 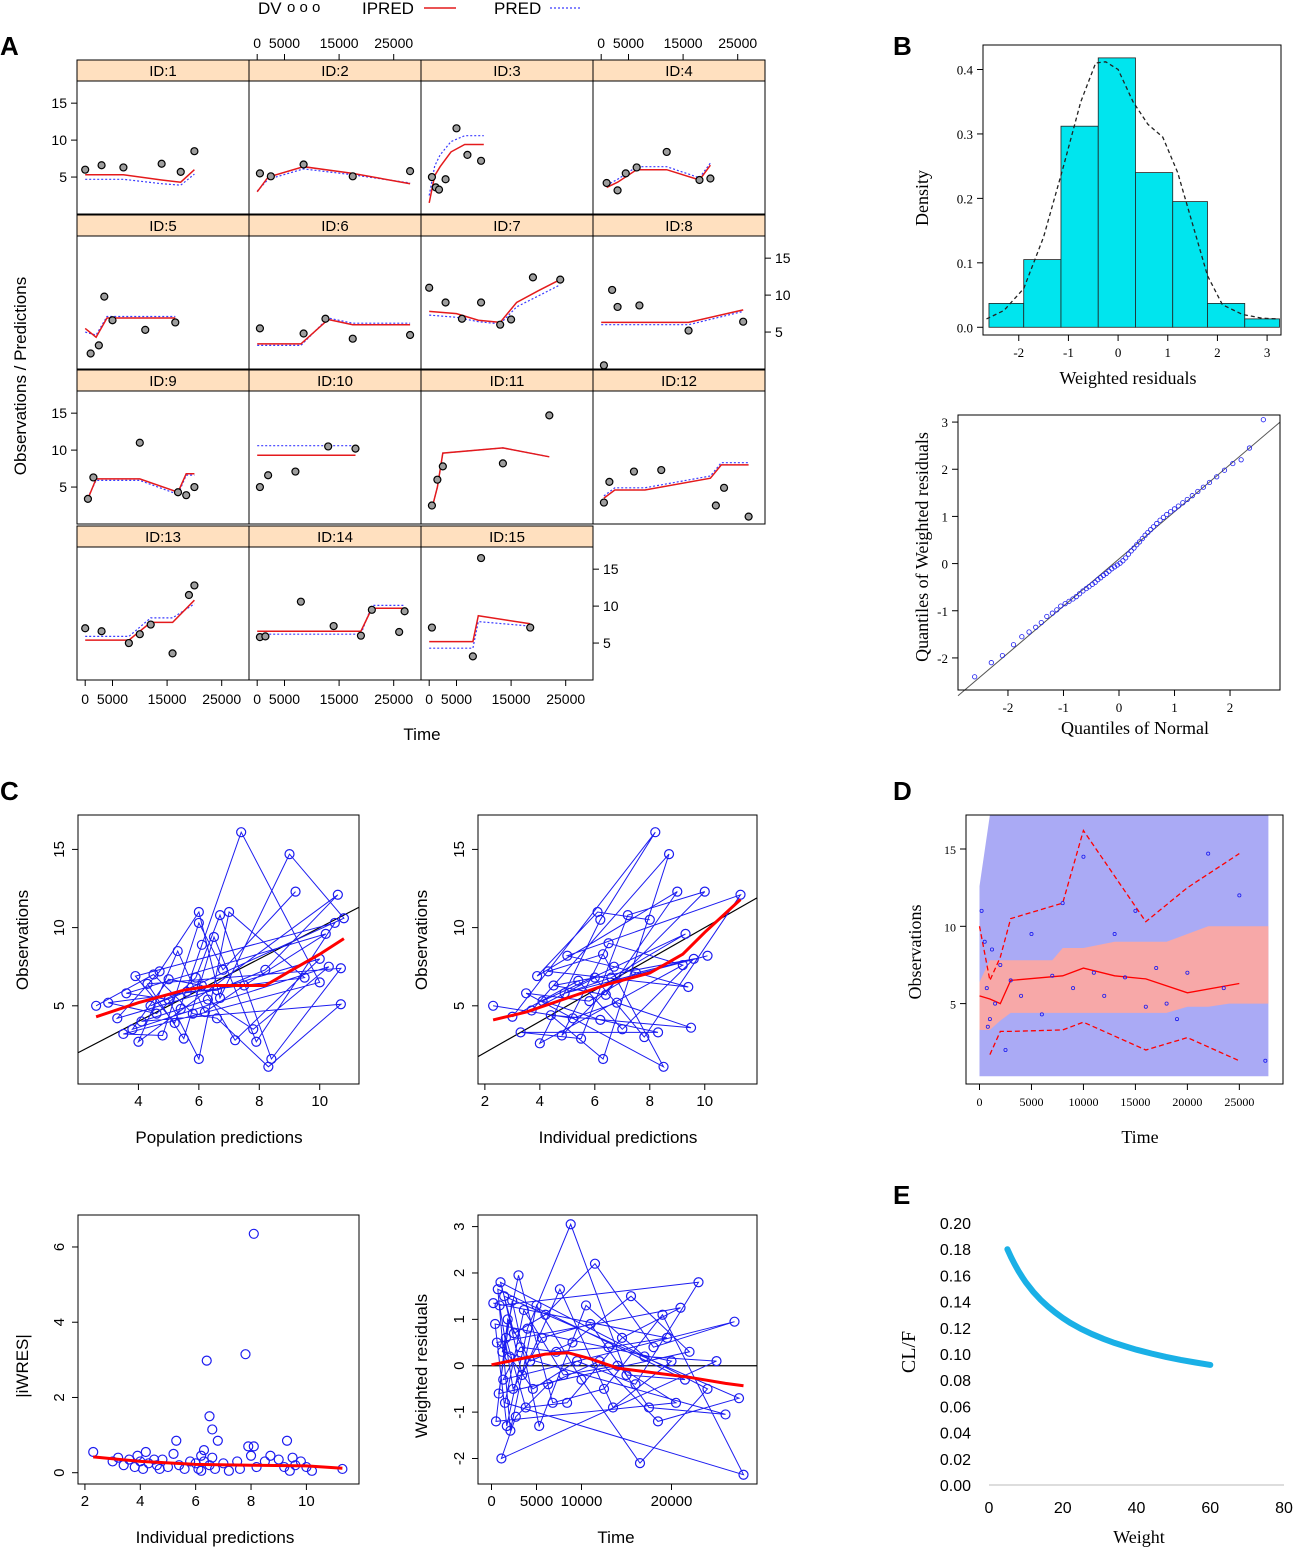 What do you see at coordinates (9, 791) in the screenshot?
I see `panel-label-c: C` at bounding box center [9, 791].